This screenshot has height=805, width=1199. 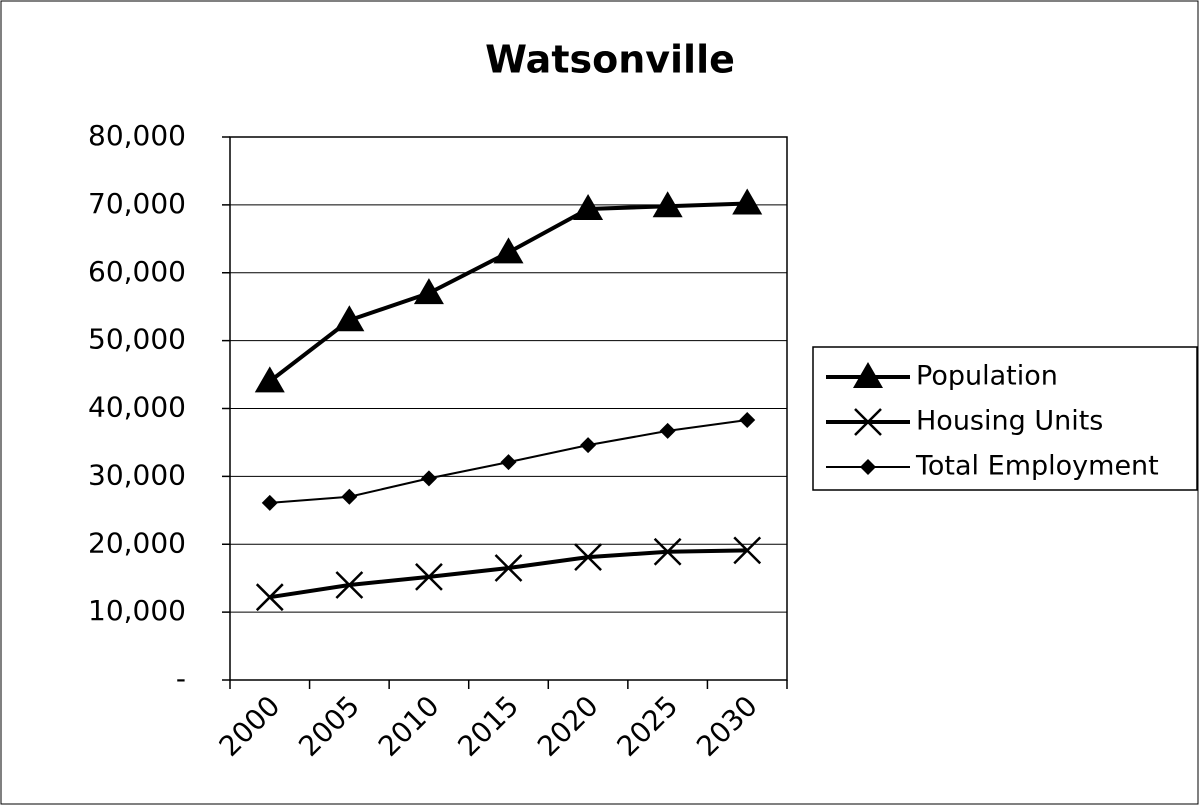 What do you see at coordinates (610, 60) in the screenshot?
I see `chart-title: Watsonville` at bounding box center [610, 60].